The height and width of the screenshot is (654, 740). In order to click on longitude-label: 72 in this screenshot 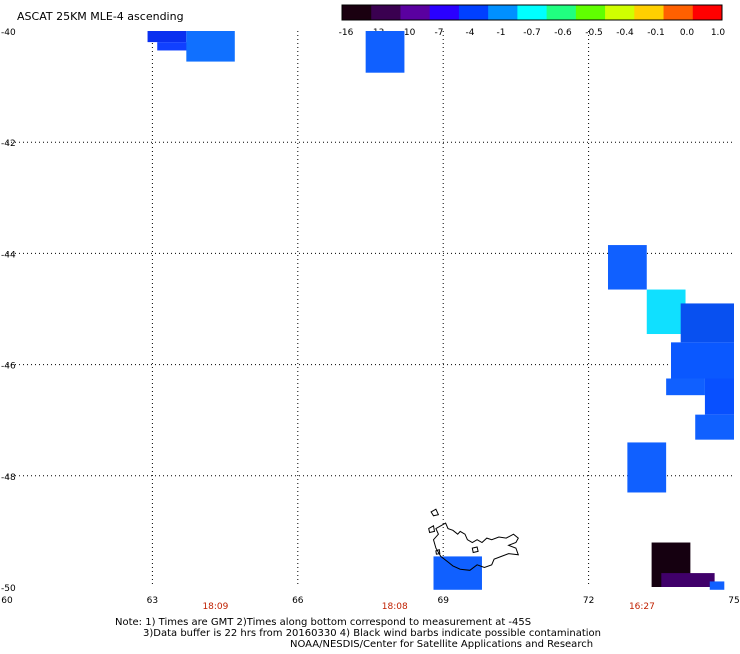, I will do `click(588, 601)`.